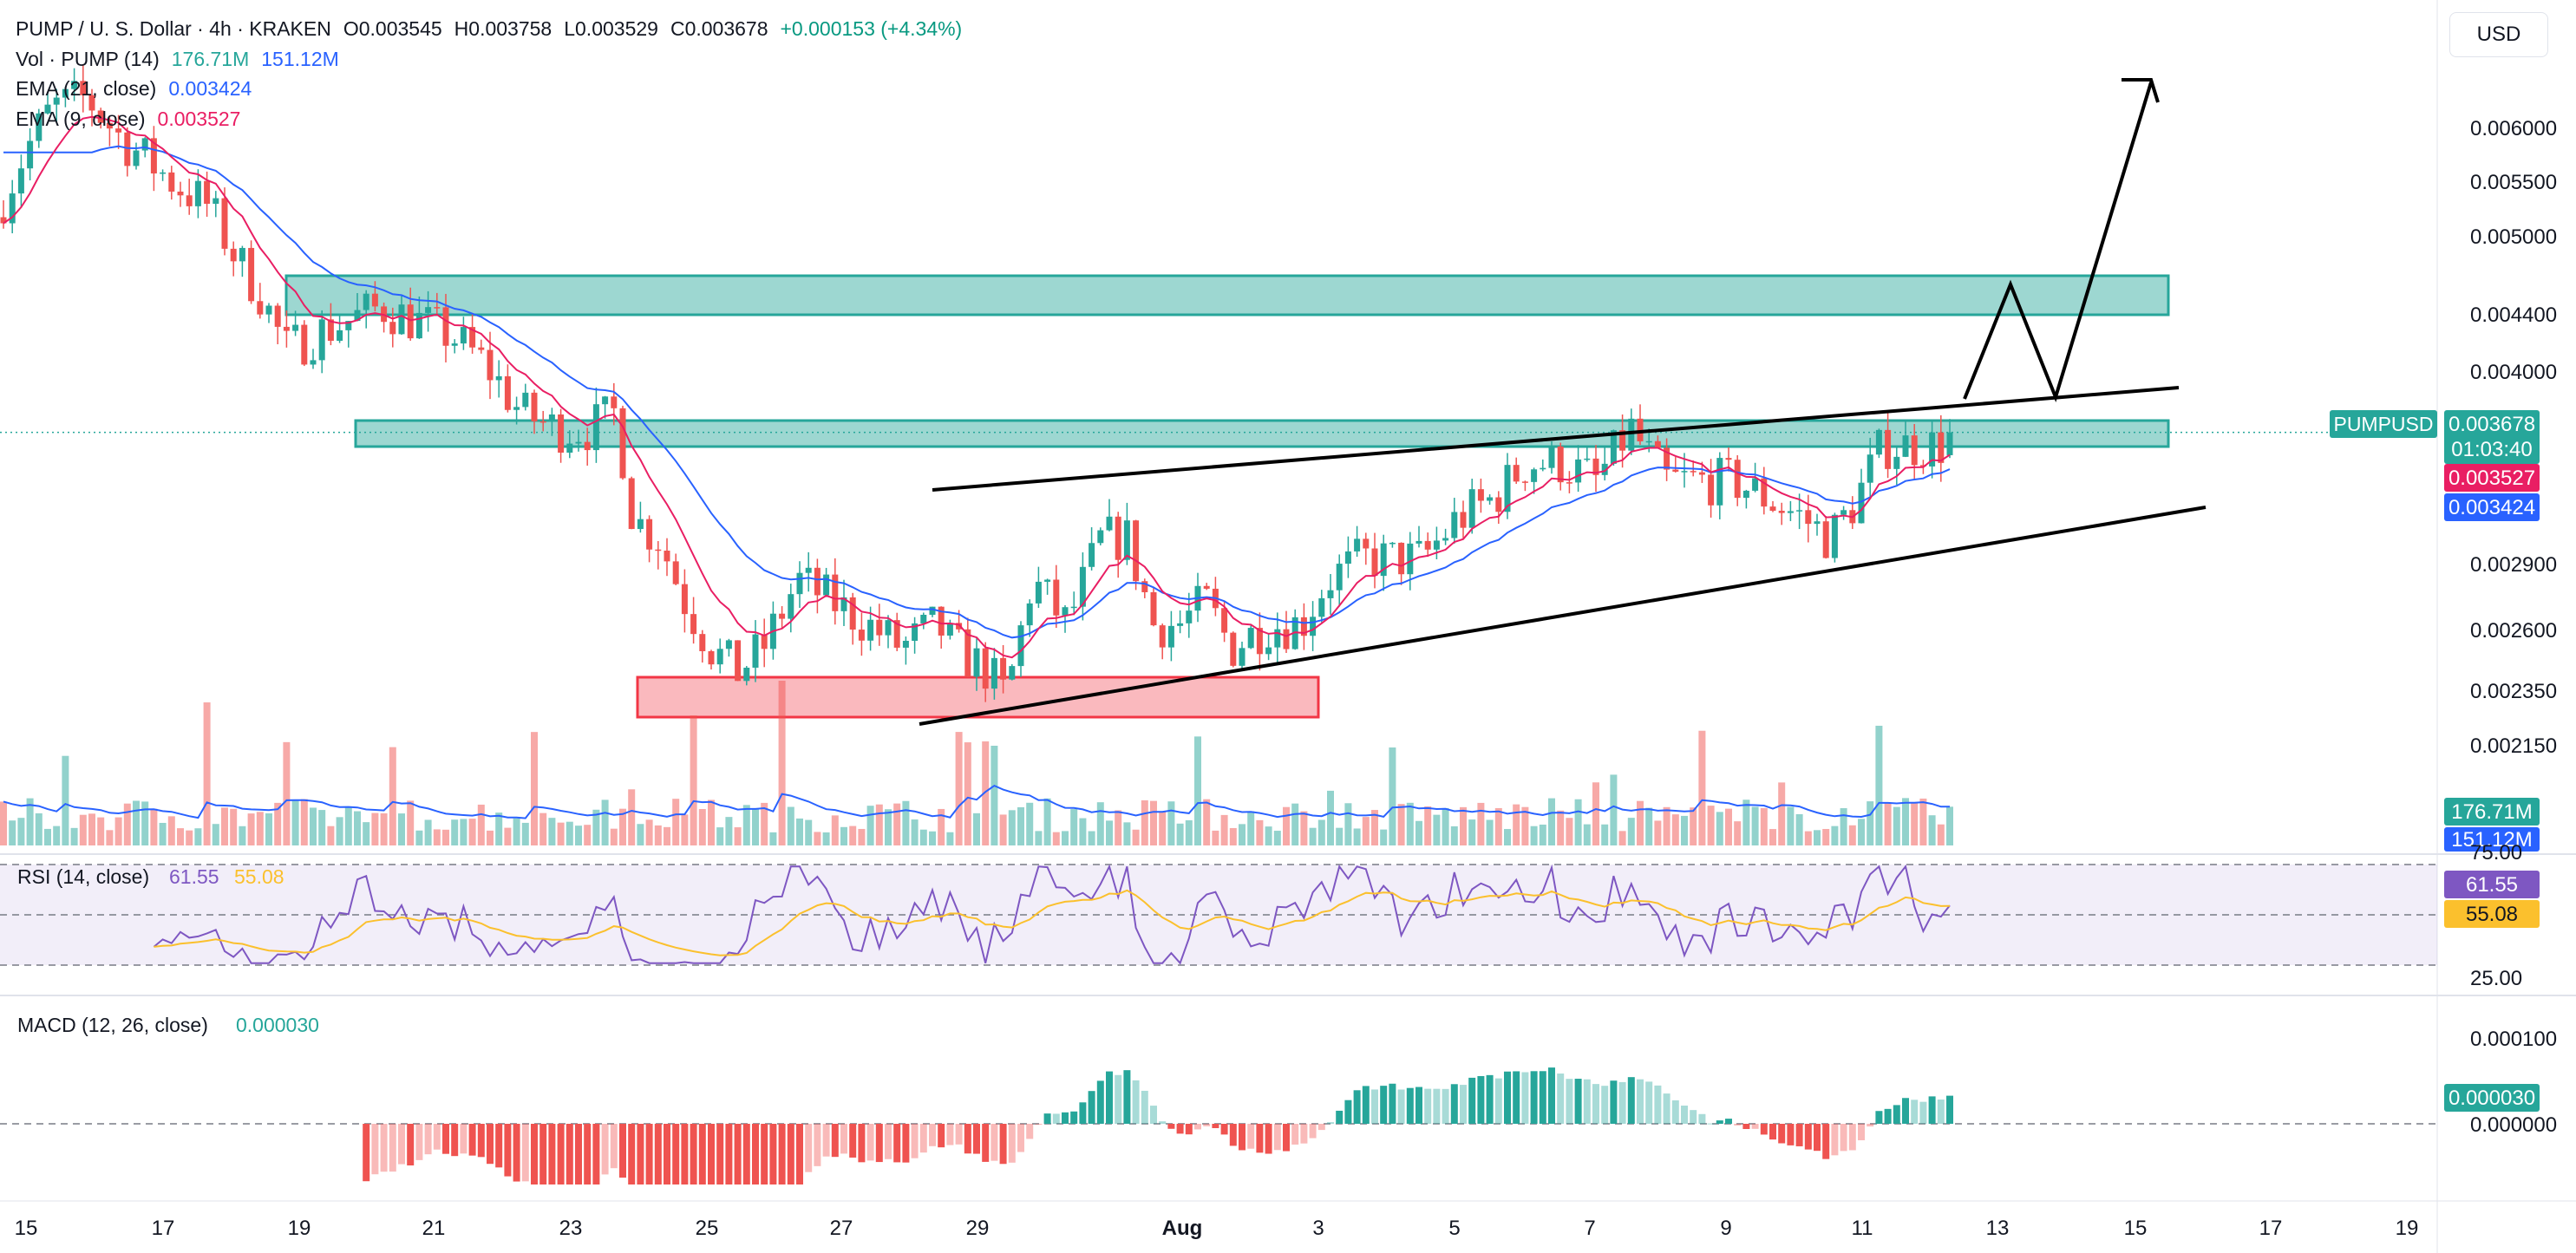 This screenshot has height=1253, width=2576. Describe the element at coordinates (2513, 1039) in the screenshot. I see `macd-tick-label: 0.000100` at that location.